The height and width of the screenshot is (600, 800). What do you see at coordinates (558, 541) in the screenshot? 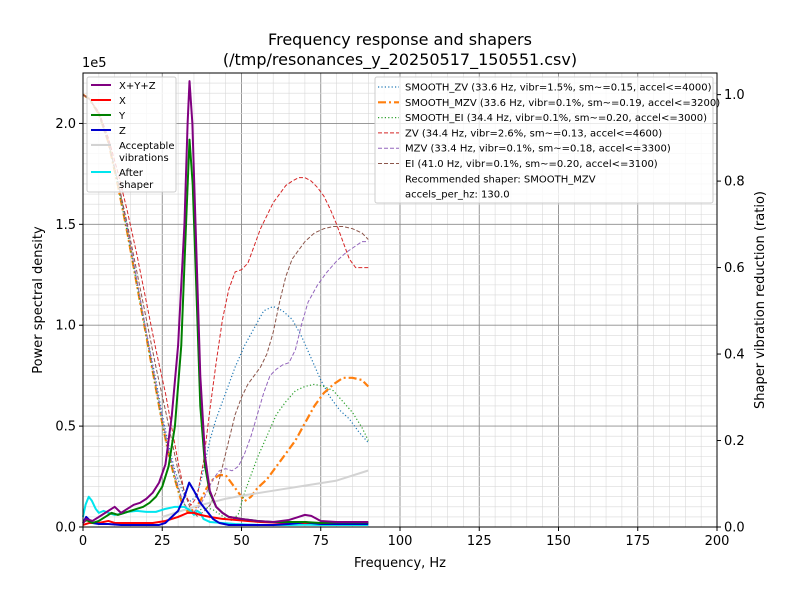
I see `x-tick-label: 150` at bounding box center [558, 541].